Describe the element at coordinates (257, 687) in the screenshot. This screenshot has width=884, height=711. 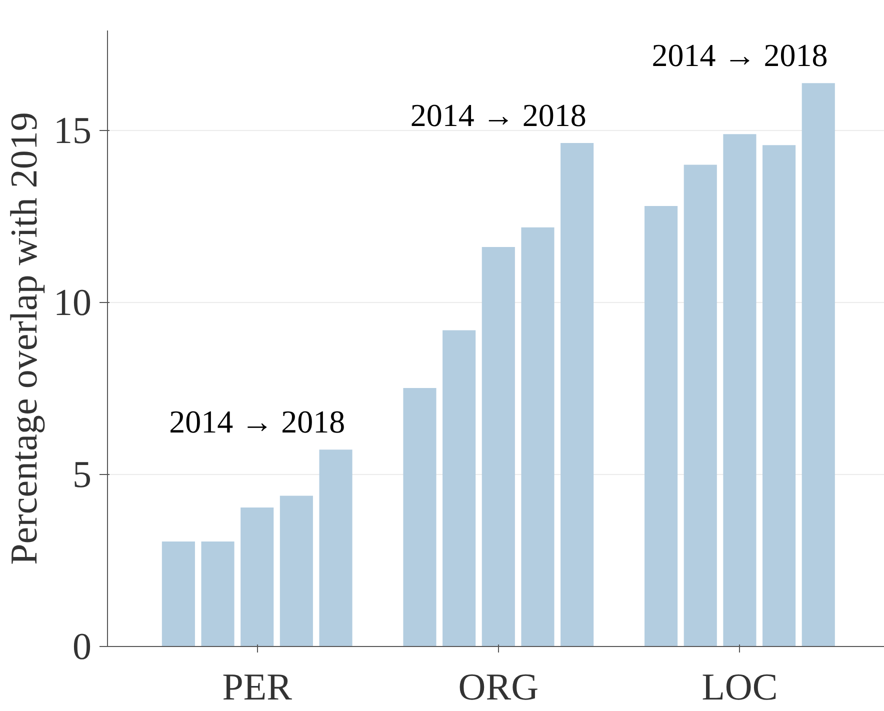
I see `x-tick-label: PER` at that location.